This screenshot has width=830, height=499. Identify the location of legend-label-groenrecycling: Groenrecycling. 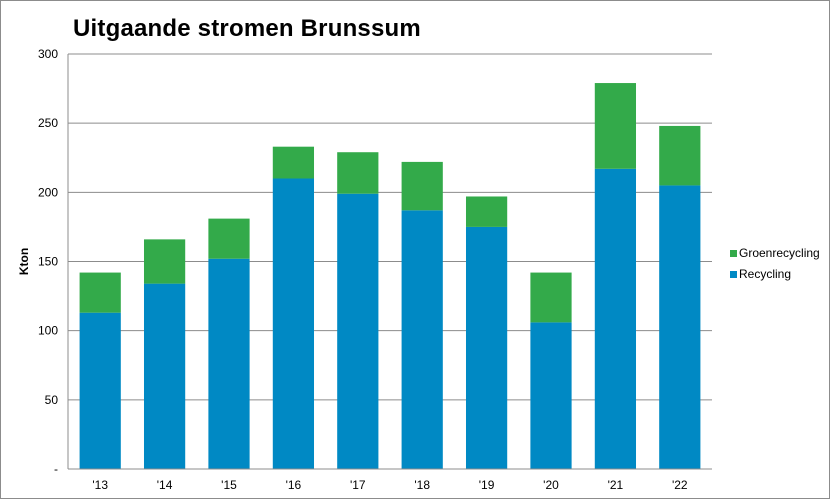
(779, 253).